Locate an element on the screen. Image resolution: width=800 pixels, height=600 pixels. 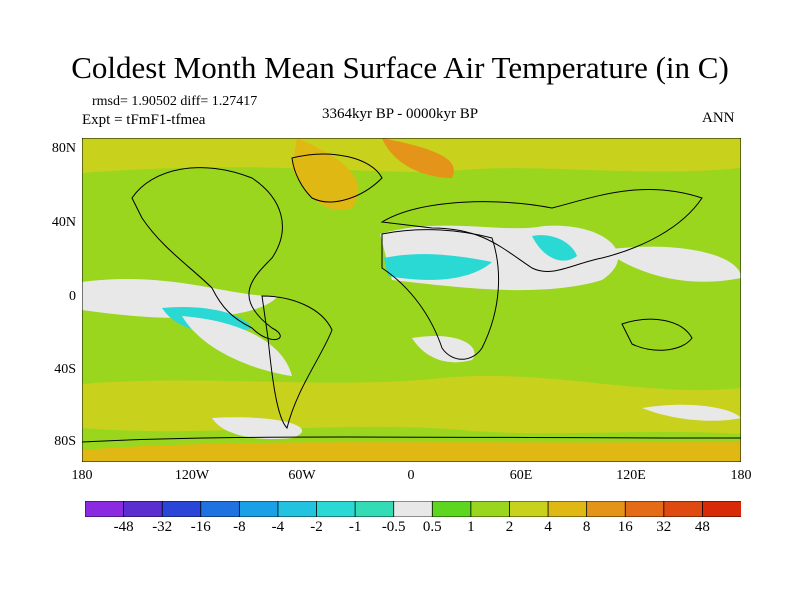
x-tick-0: 0 is located at coordinates (411, 475).